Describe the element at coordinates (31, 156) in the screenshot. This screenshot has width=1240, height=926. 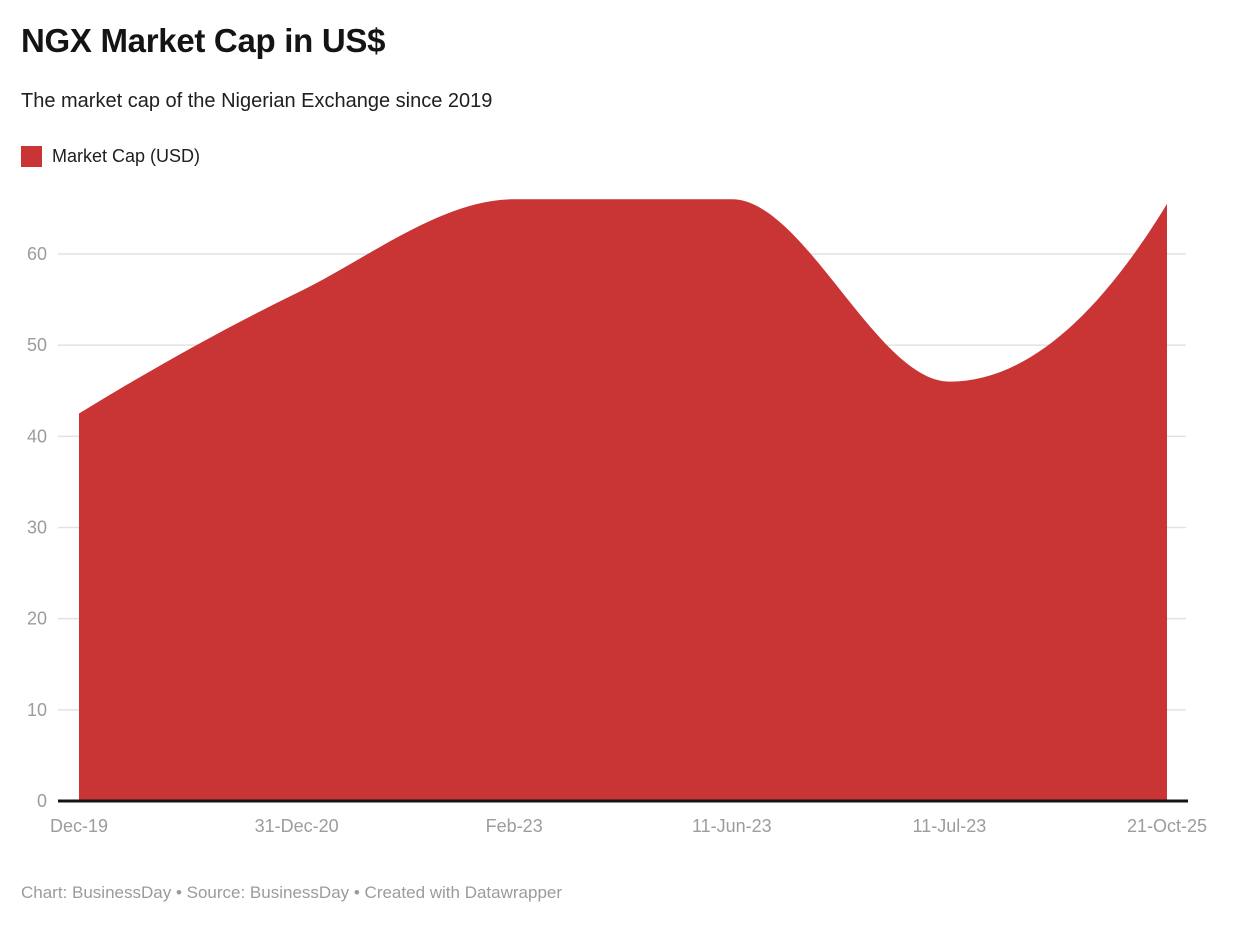
I see `legend-swatch-icon` at that location.